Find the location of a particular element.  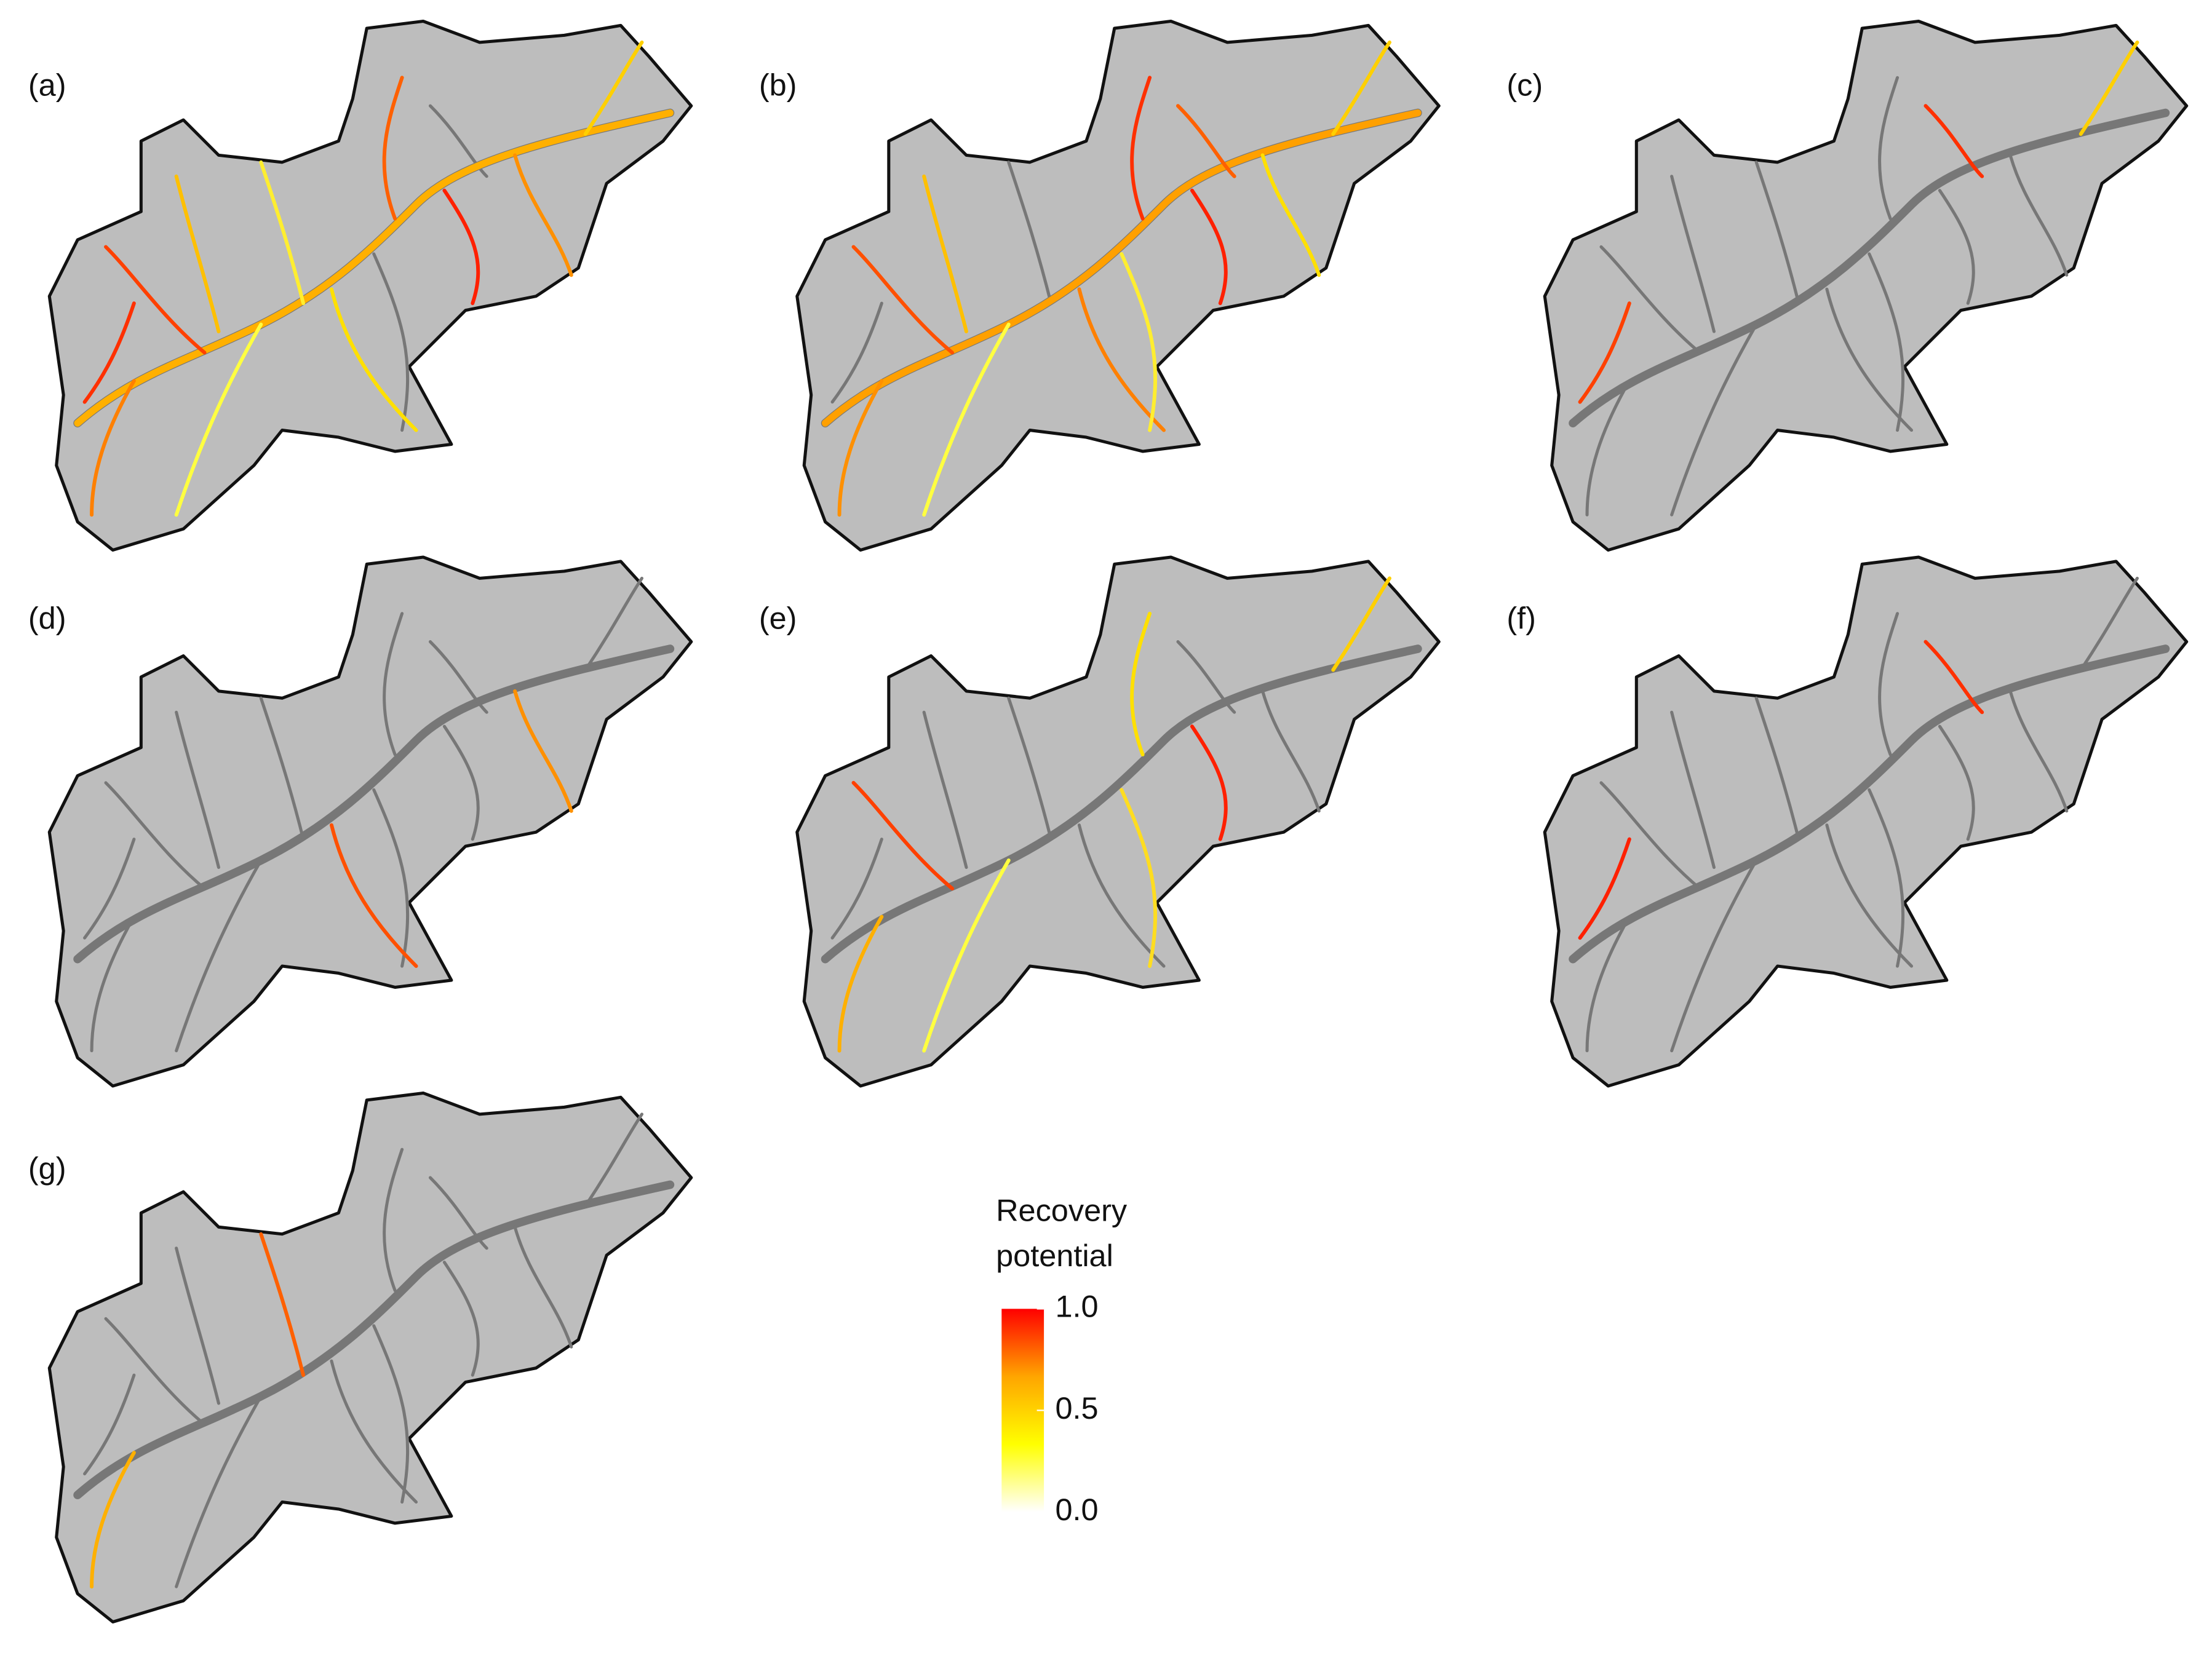

legend-title: Recovery is located at coordinates (1062, 1210).